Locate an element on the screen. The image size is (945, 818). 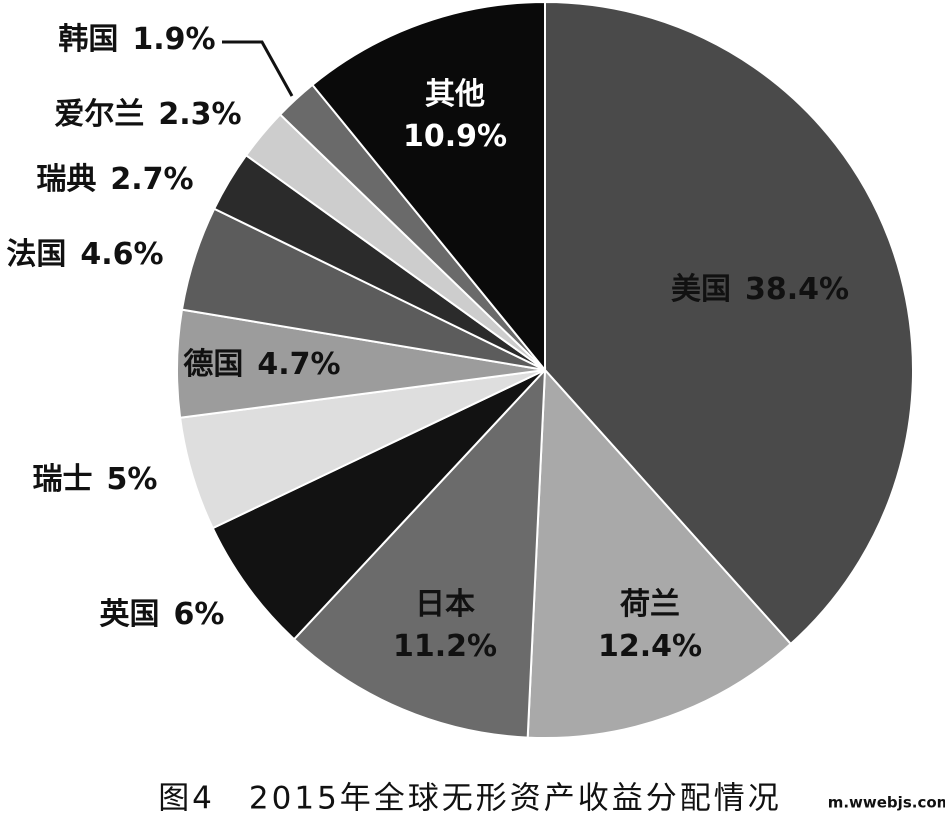
leader-line is located at coordinates (258, 68).